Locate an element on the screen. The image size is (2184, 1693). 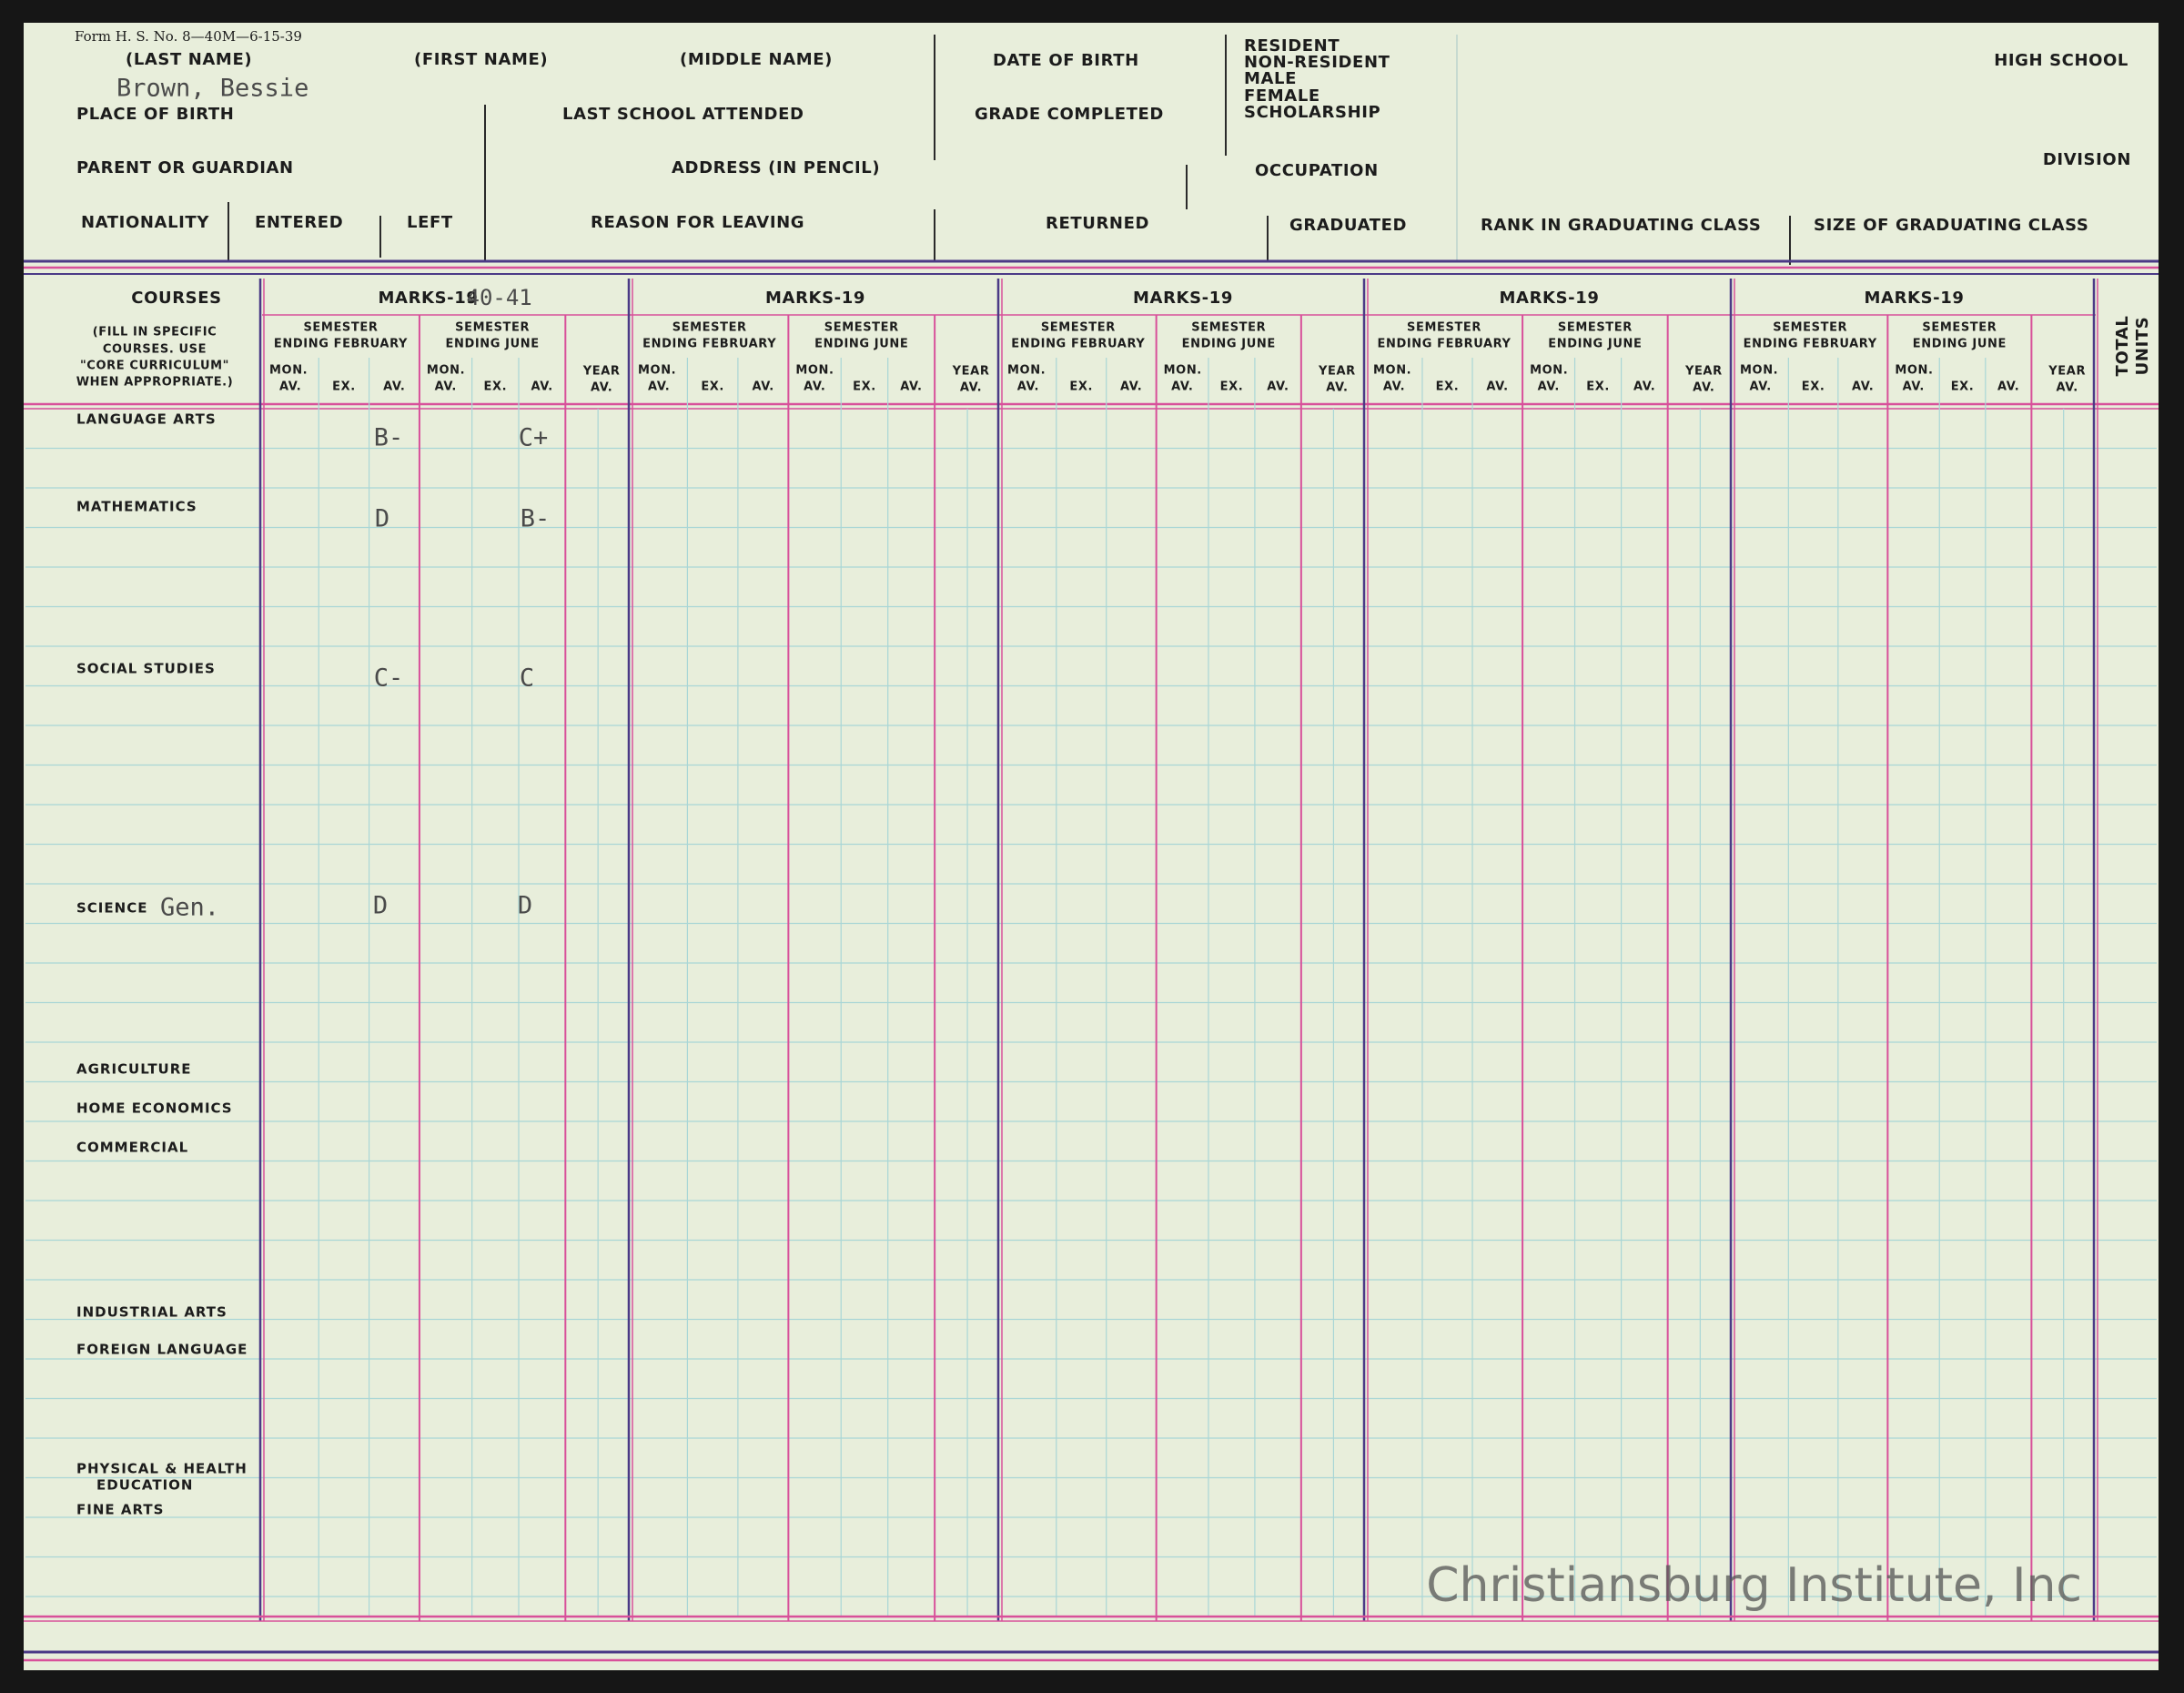
field-label: LAST SCHOOL ATTENDED is located at coordinates (683, 114).